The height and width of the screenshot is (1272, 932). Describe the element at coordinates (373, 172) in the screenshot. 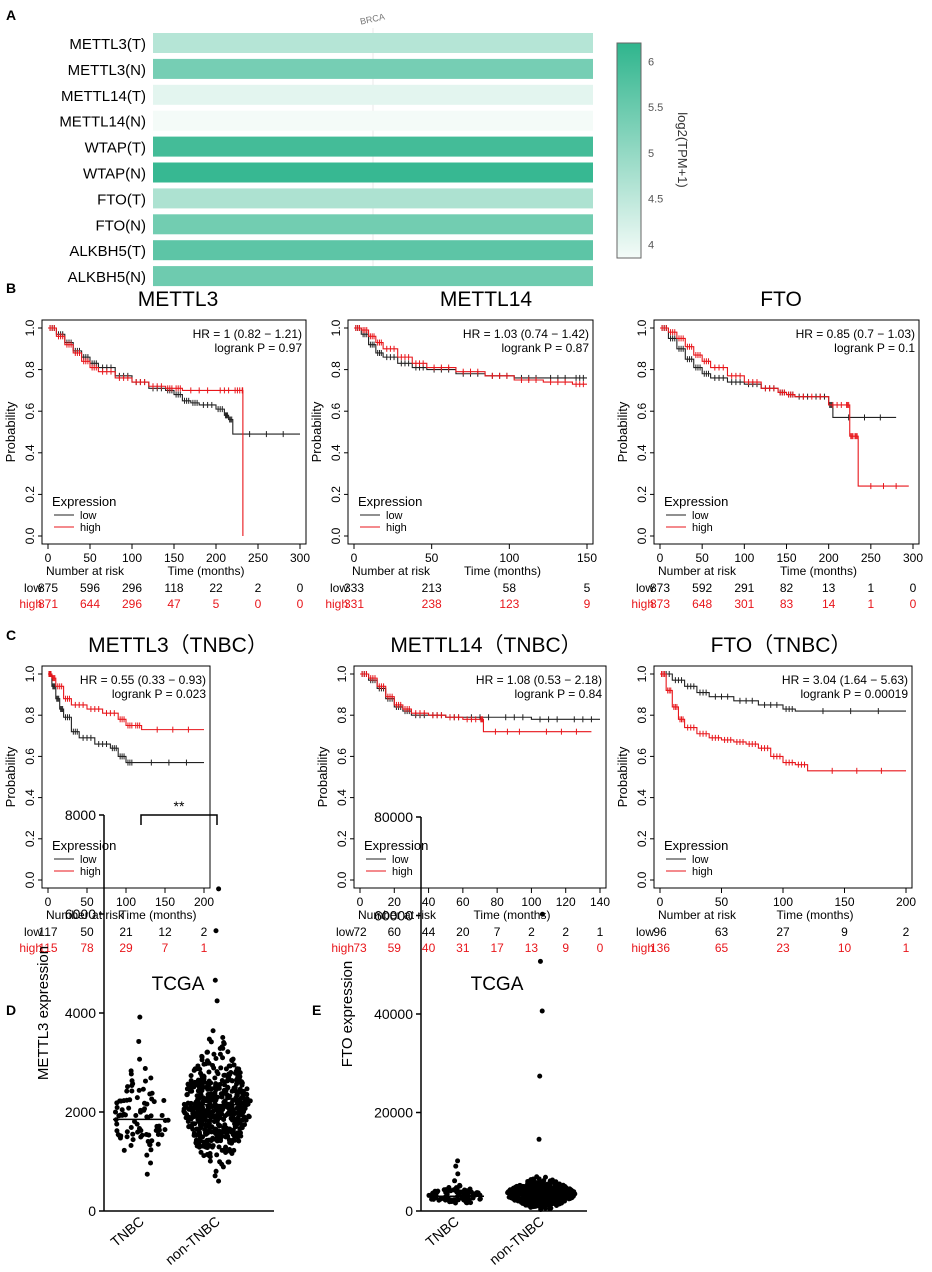

I see `heatmap-cell` at that location.